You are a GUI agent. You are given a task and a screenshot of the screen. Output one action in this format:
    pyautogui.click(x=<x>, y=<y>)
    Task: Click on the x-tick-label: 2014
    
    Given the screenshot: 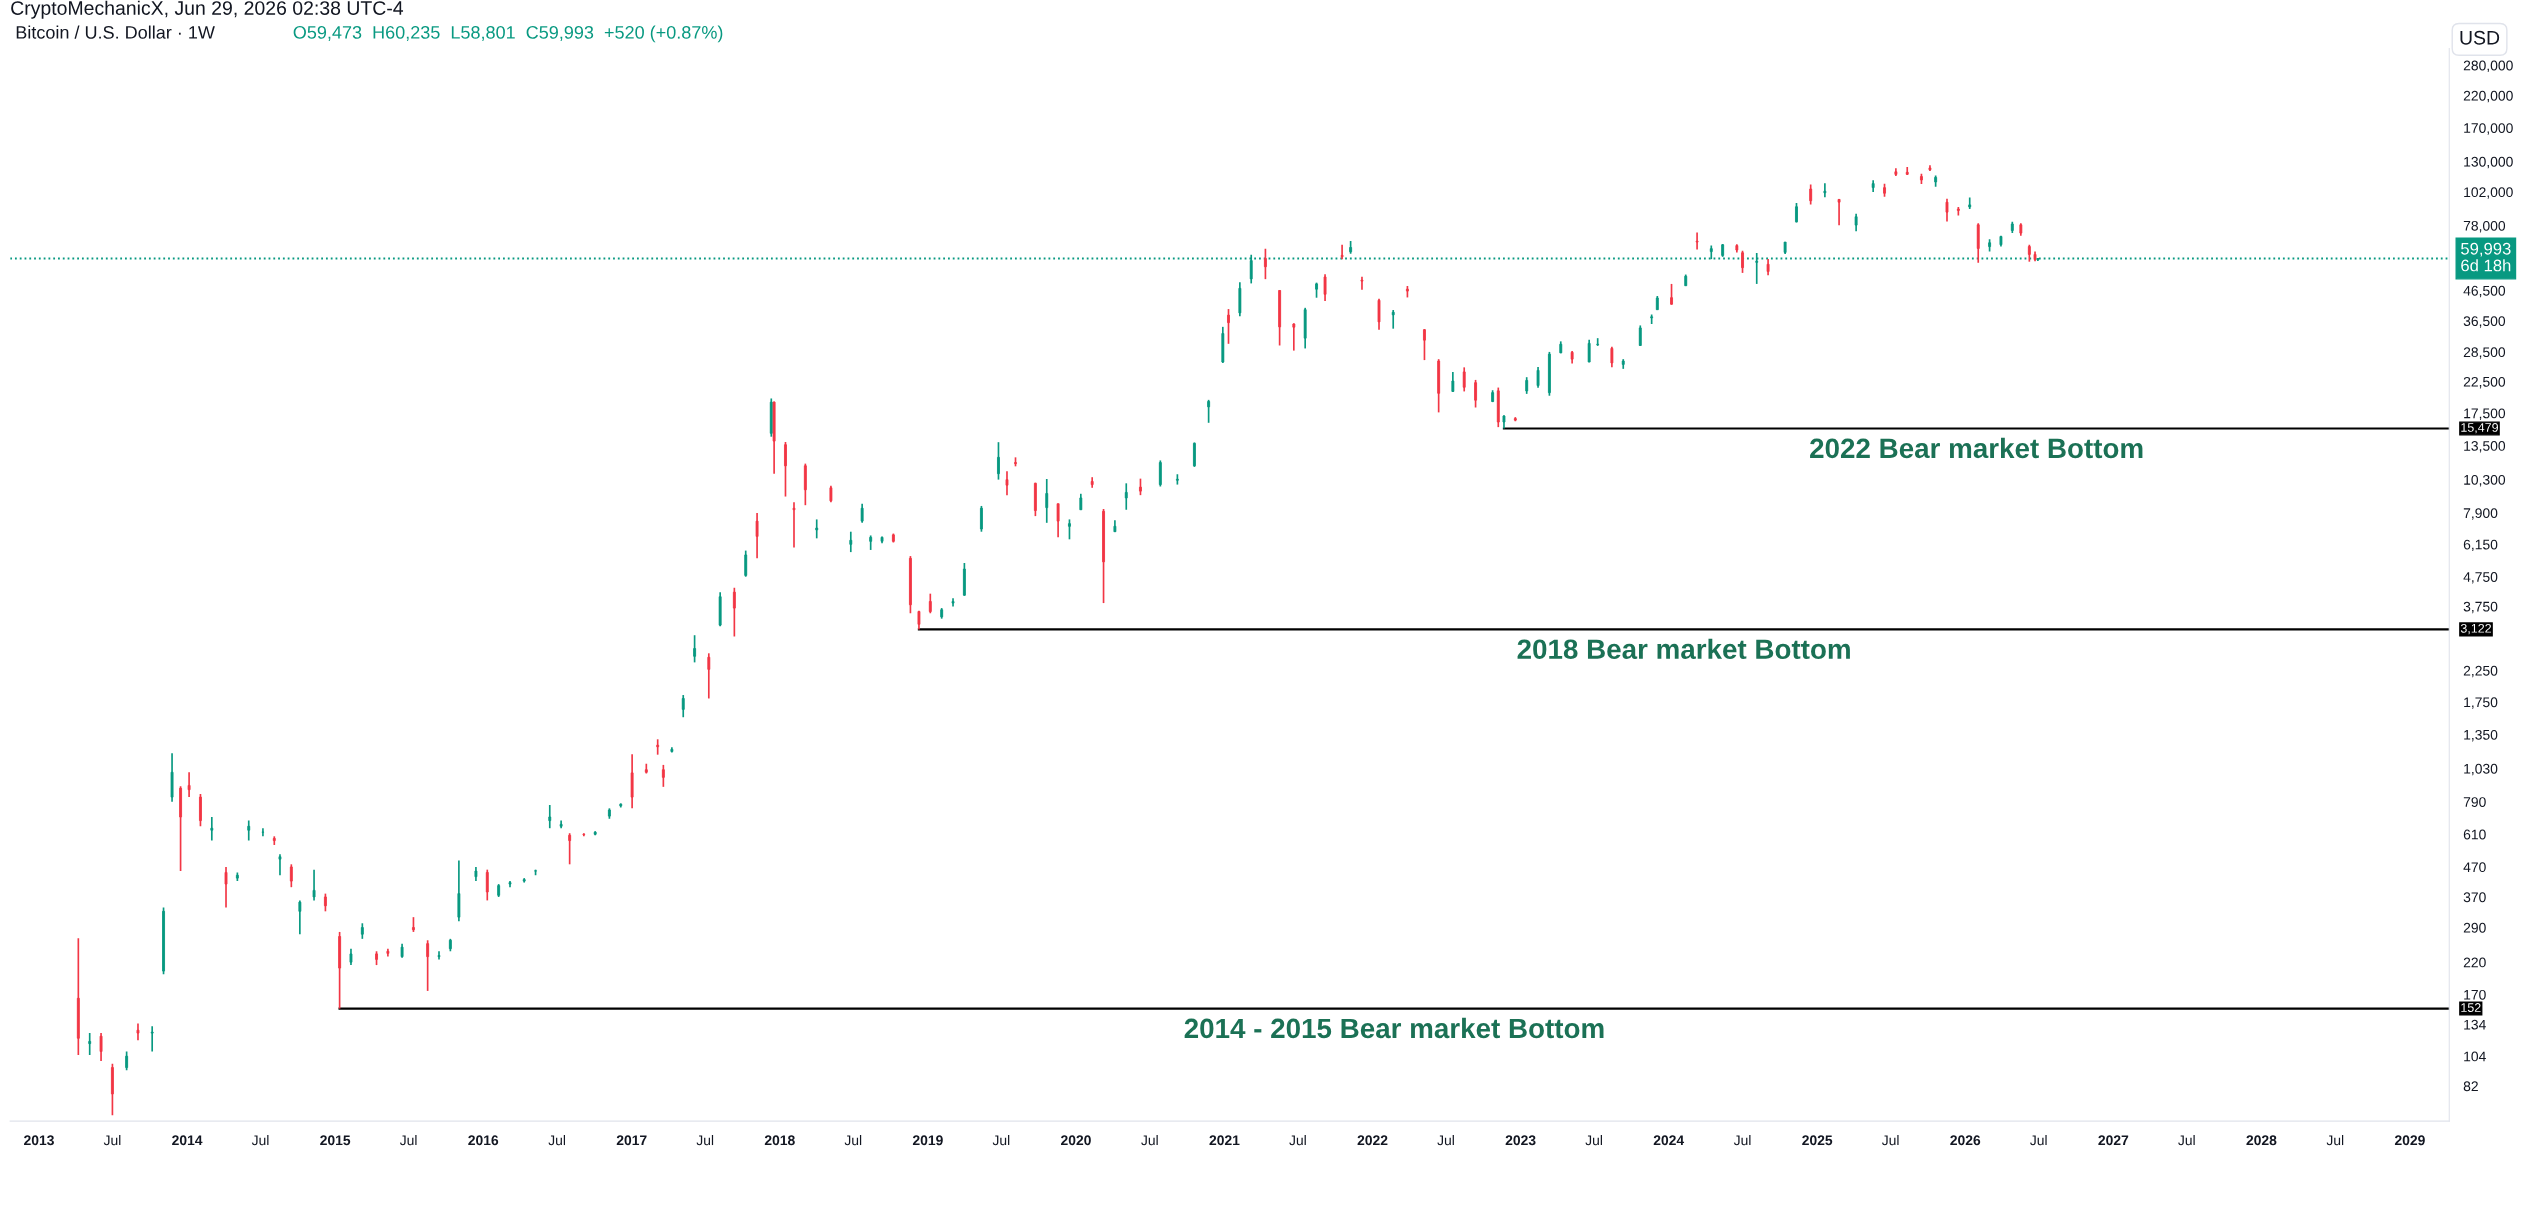 What is the action you would take?
    pyautogui.click(x=187, y=1140)
    